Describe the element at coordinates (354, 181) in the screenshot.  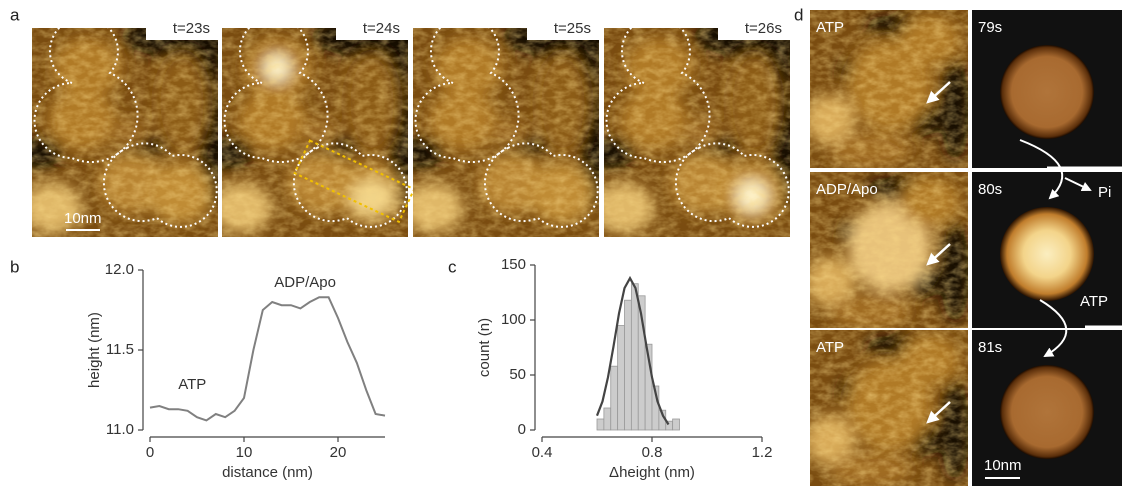
I see `profile-box` at that location.